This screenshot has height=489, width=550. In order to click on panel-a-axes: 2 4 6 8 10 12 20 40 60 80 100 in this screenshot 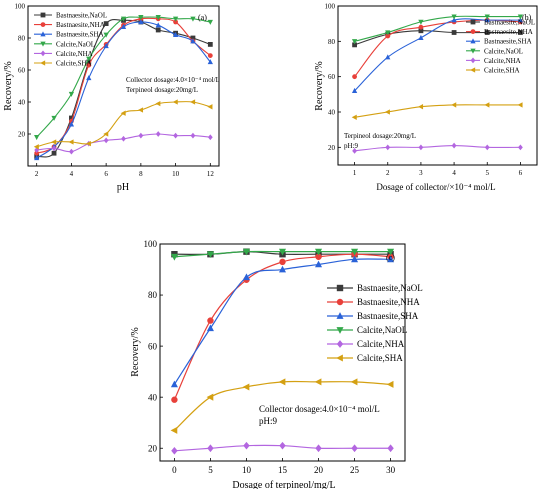, I will do `click(115, 90)`.